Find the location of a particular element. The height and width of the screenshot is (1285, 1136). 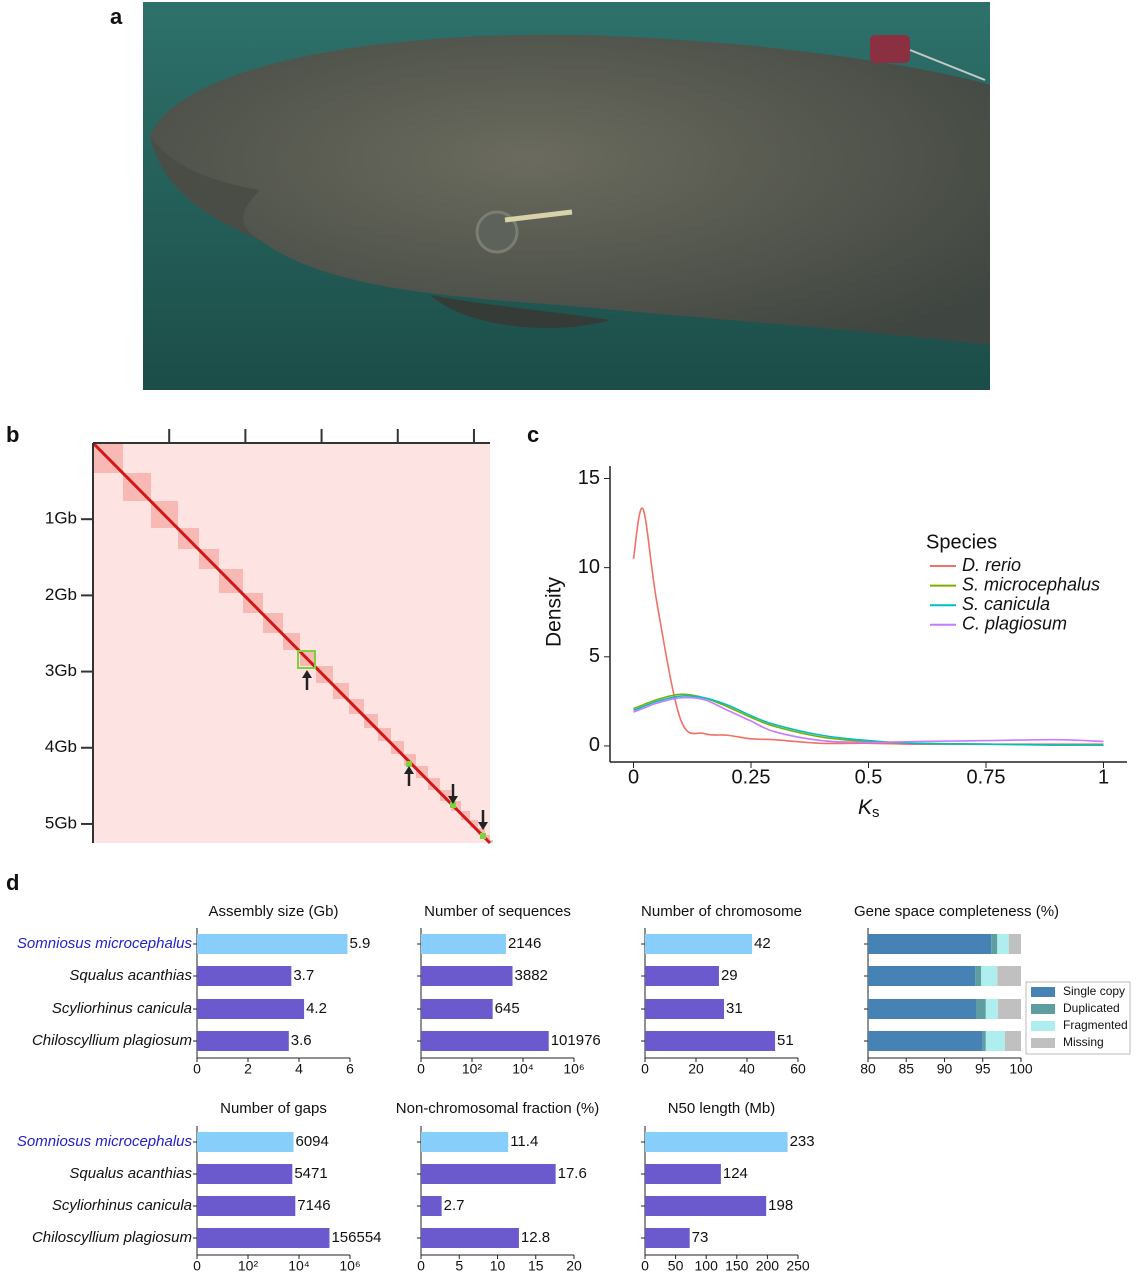

value-label: 3.6 is located at coordinates (301, 1040).